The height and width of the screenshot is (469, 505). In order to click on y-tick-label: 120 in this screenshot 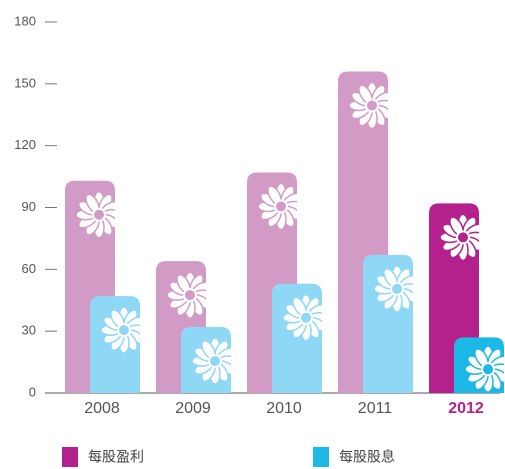, I will do `click(25, 144)`.